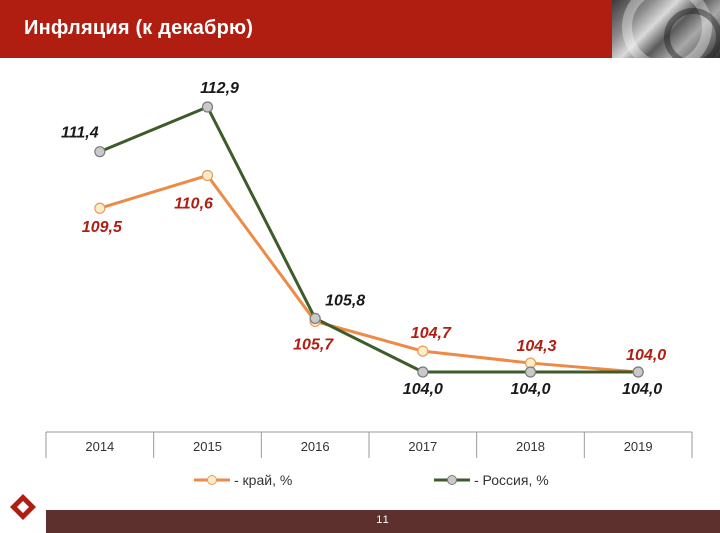 Image resolution: width=720 pixels, height=533 pixels. I want to click on data-label: 111,4, so click(80, 133).